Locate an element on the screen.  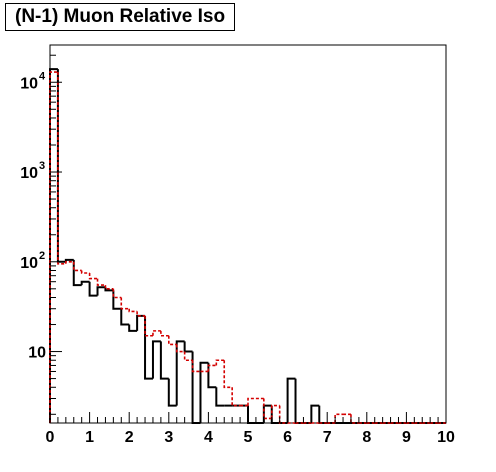
y-tick-exponent: 2 is located at coordinates (42, 256).